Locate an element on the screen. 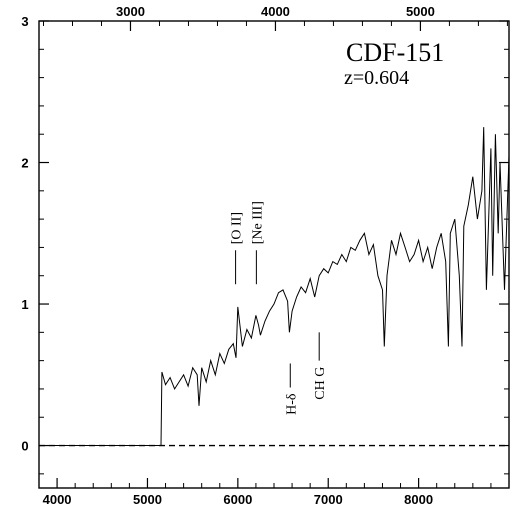  line-id-label: H-δ is located at coordinates (291, 404).